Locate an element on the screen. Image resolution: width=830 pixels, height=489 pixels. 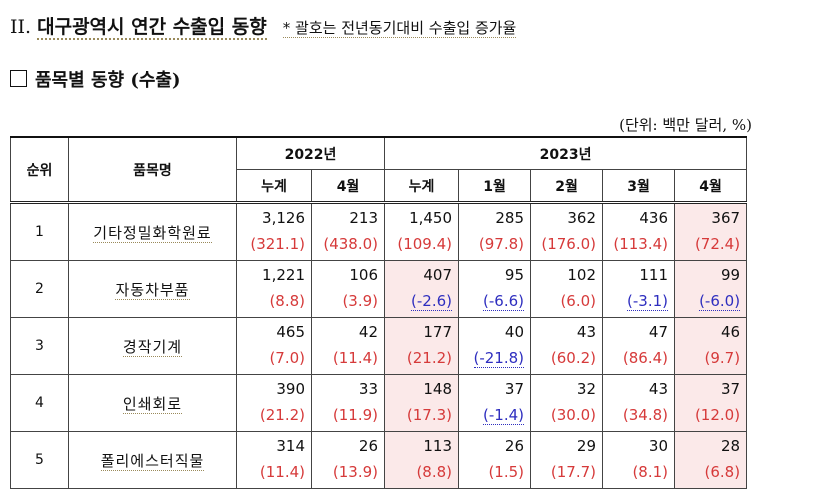
header-year-2023: 2023년 is located at coordinates (566, 153).